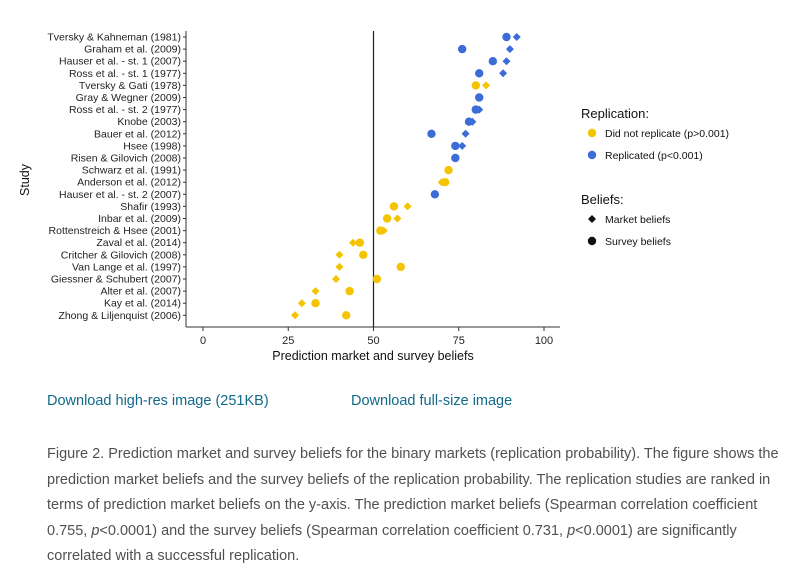 Image resolution: width=788 pixels, height=577 pixels. Describe the element at coordinates (140, 292) in the screenshot. I see `study-label: Alter et al. (2007)` at that location.